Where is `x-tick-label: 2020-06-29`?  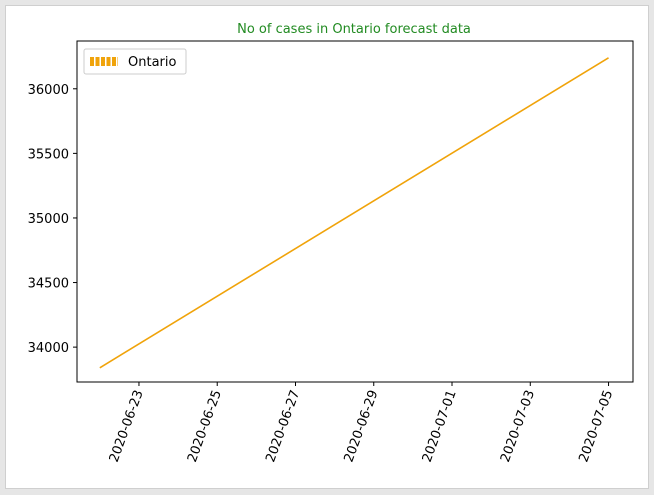
x-tick-label: 2020-06-29 is located at coordinates (362, 426).